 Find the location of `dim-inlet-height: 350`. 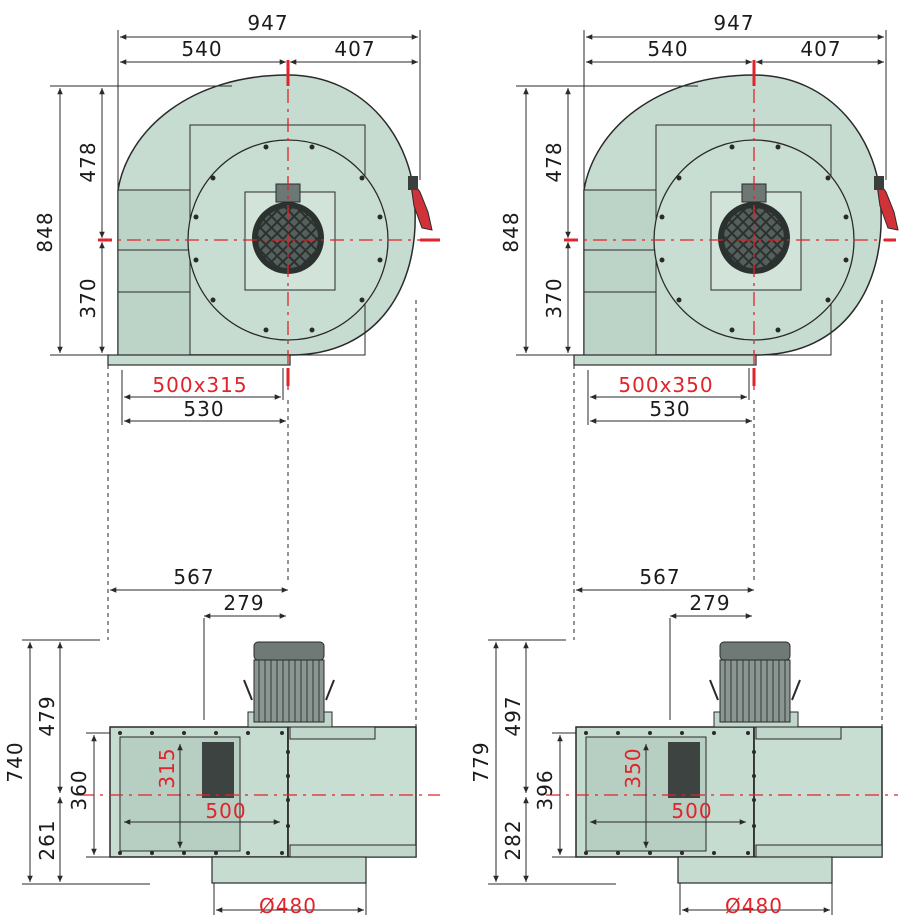

dim-inlet-height: 350 is located at coordinates (633, 767).